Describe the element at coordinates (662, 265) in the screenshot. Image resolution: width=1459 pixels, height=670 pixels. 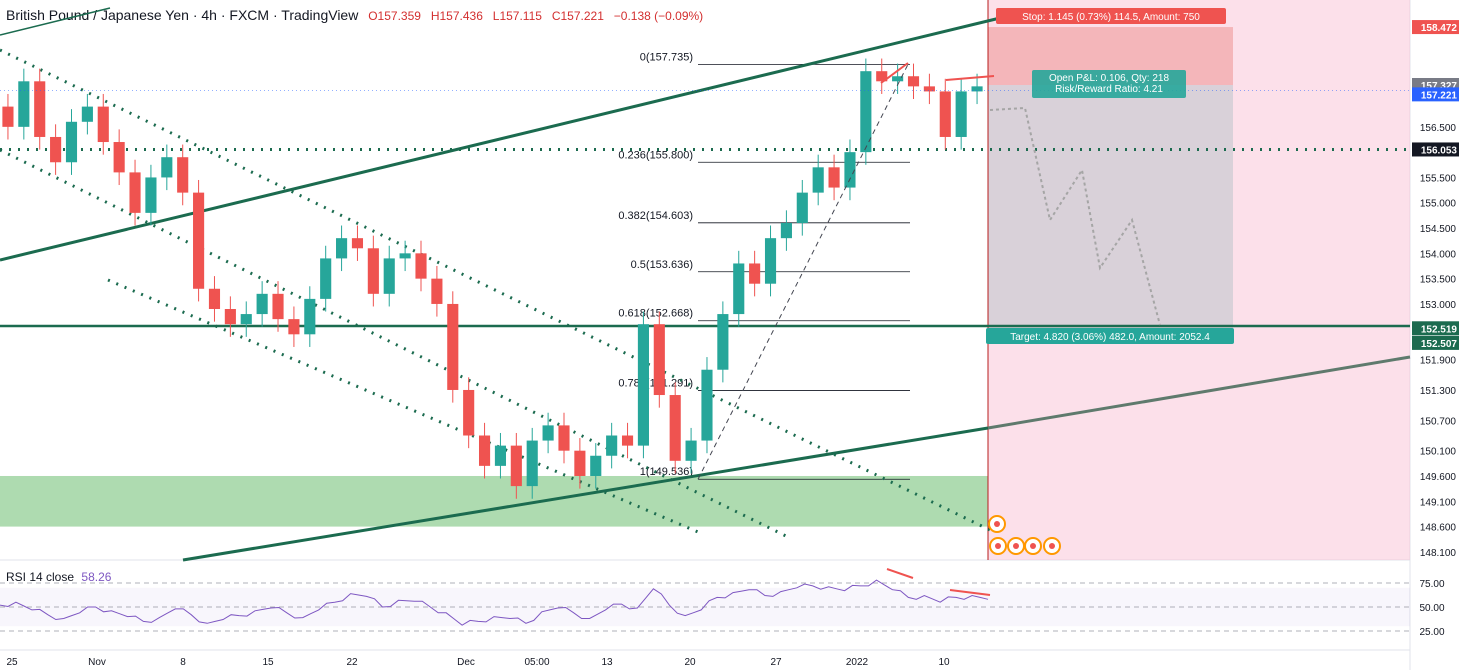
I see `fib-level-label: 0.5(153.636)` at that location.